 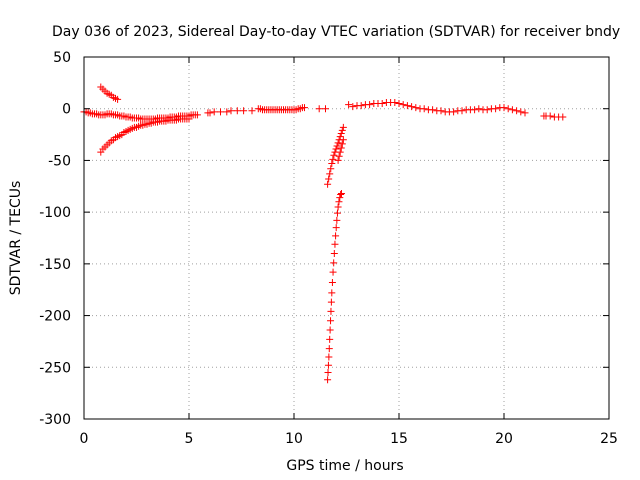 What do you see at coordinates (59, 161) in the screenshot?
I see `y-tick-label: -50` at bounding box center [59, 161].